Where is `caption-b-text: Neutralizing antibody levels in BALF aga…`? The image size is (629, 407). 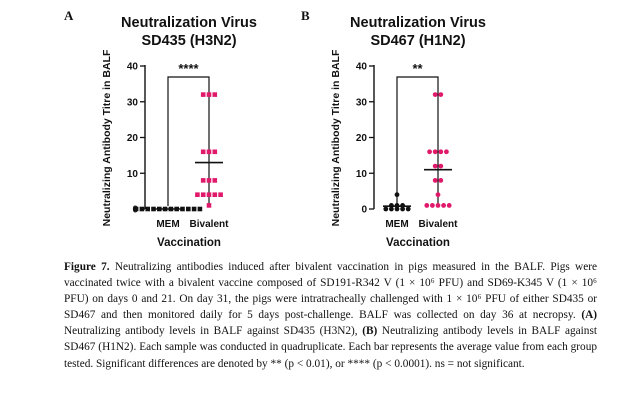 caption-b-text: Neutralizing antibody levels in BALF aga… is located at coordinates (330, 347).